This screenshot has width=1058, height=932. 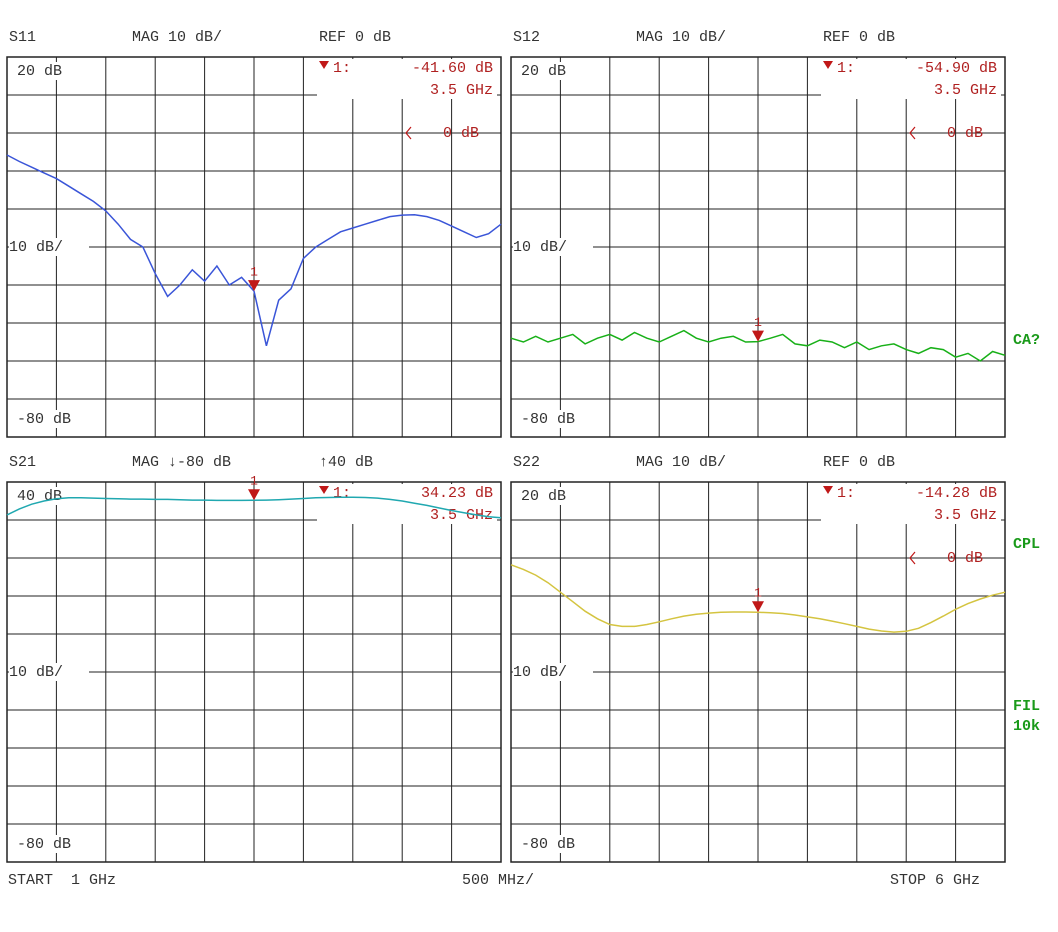 What do you see at coordinates (526, 37) in the screenshot?
I see `panel-title: S12` at bounding box center [526, 37].